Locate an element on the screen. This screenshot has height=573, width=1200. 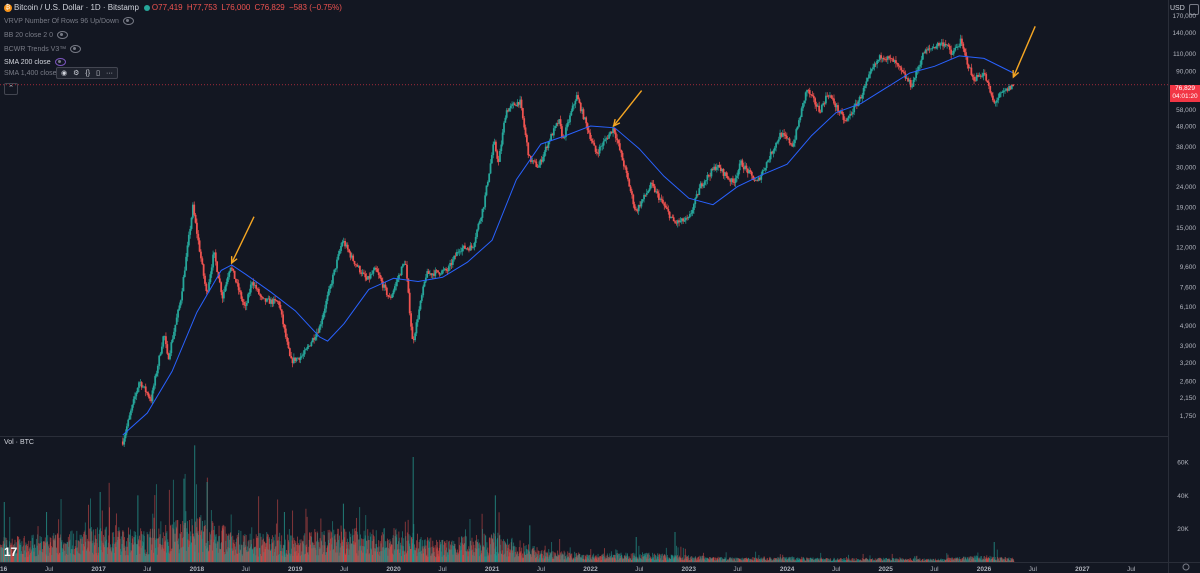
delete-icon: ▯ is located at coordinates (98, 73).